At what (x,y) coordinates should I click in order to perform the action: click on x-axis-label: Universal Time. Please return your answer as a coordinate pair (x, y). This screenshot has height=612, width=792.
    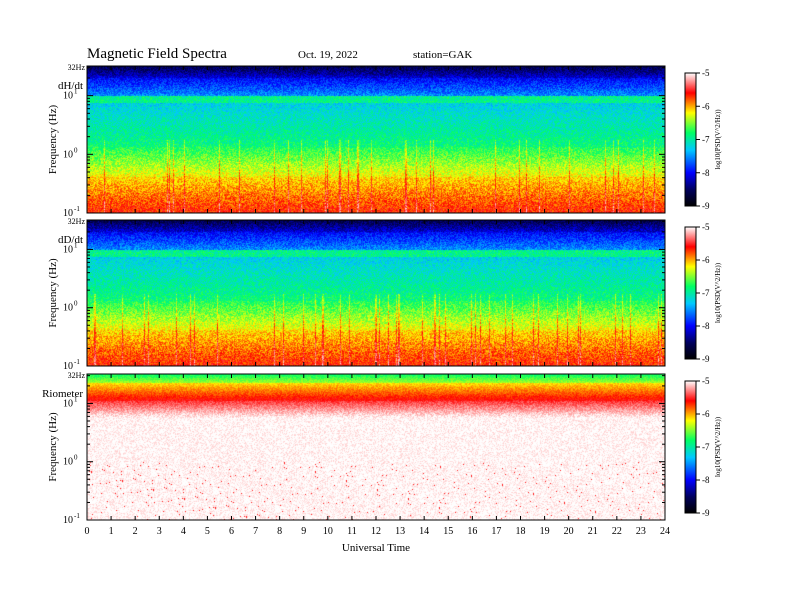
    Looking at the image, I should click on (376, 548).